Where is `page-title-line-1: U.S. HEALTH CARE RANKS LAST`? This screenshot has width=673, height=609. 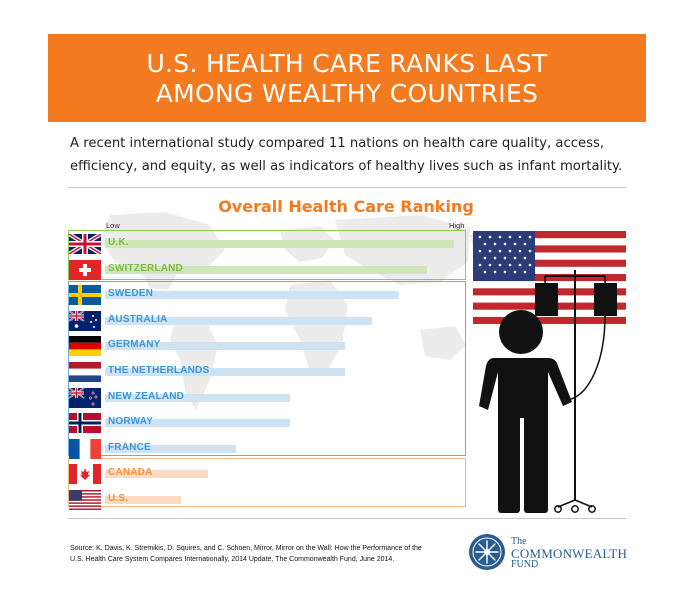
page-title-line-1: U.S. HEALTH CARE RANKS LAST is located at coordinates (347, 63).